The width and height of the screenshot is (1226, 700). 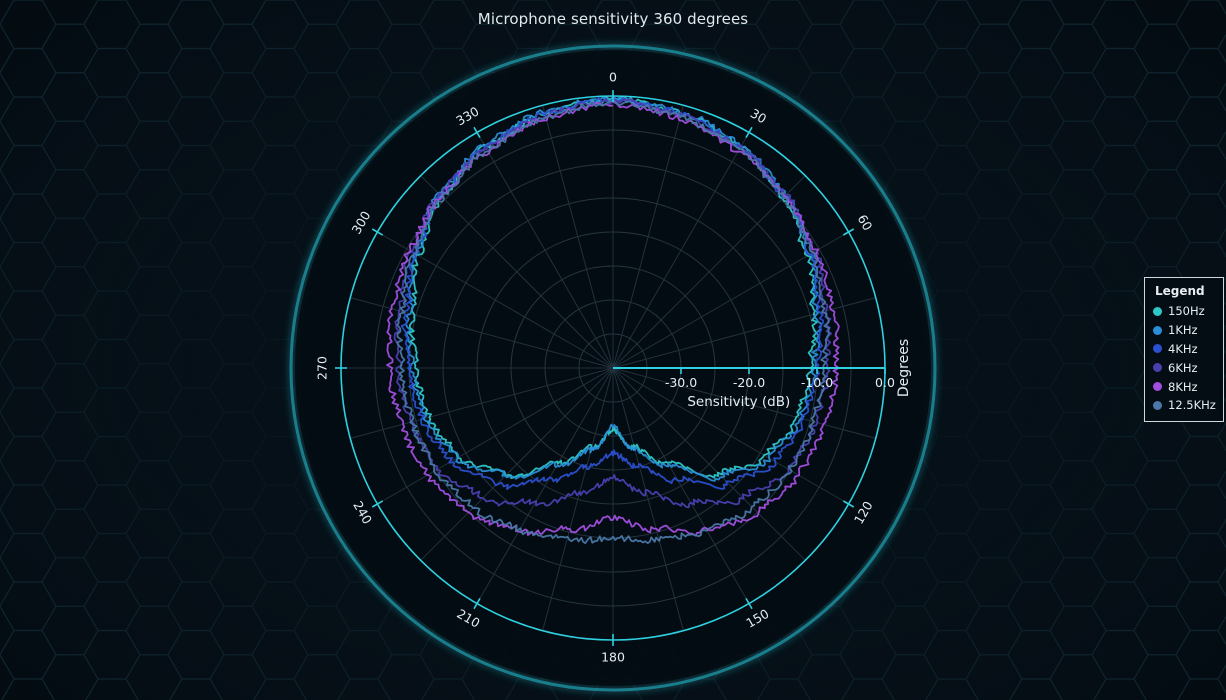 I want to click on angular-tick-label: 0, so click(x=613, y=77).